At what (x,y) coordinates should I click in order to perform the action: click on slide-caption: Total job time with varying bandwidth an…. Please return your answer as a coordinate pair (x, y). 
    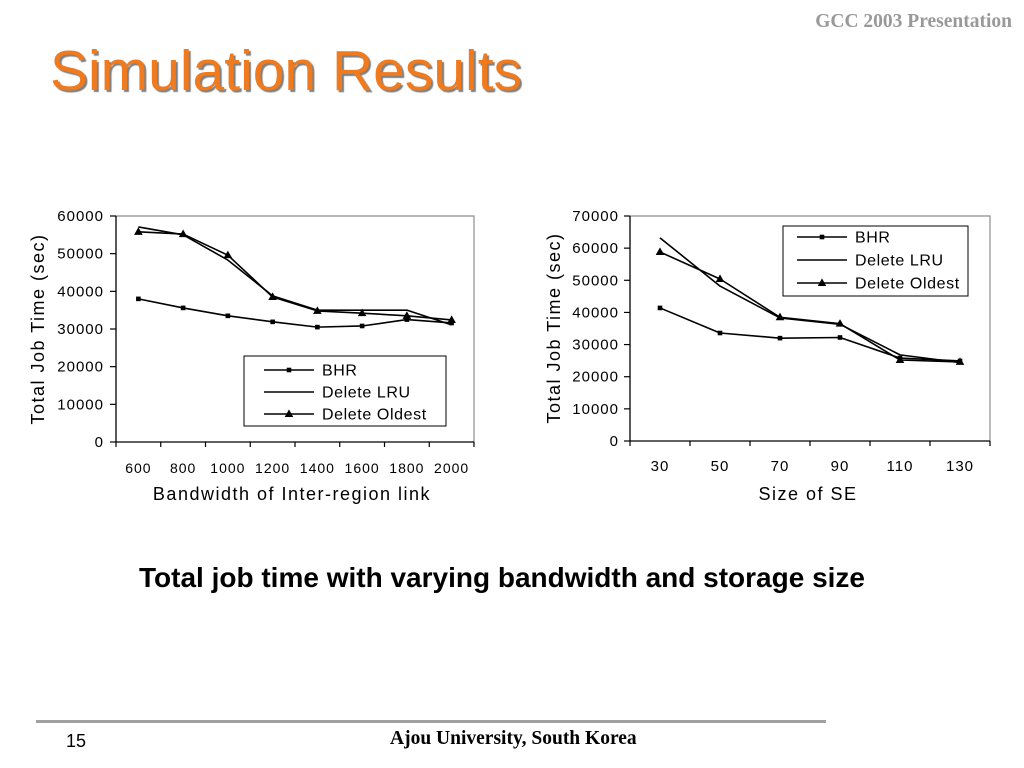
    Looking at the image, I should click on (502, 577).